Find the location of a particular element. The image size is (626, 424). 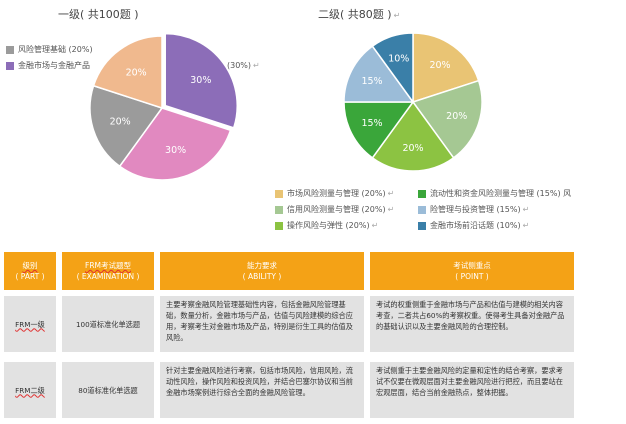

table-cell-exam: 100道标准化单选题 is located at coordinates (108, 324).